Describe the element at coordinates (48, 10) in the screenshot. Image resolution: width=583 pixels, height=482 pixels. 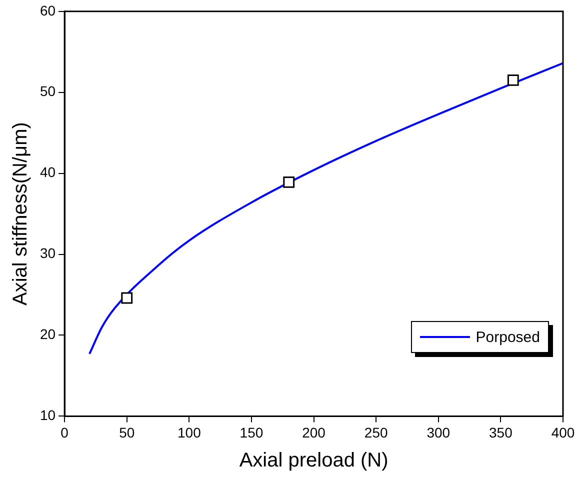
I see `y-tick-label: 60` at that location.